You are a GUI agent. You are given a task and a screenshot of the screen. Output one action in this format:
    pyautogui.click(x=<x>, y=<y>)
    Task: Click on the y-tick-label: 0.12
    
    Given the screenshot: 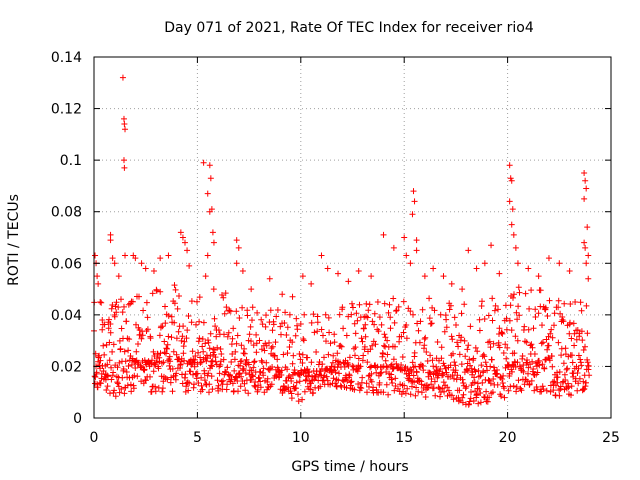 What is the action you would take?
    pyautogui.click(x=66, y=110)
    